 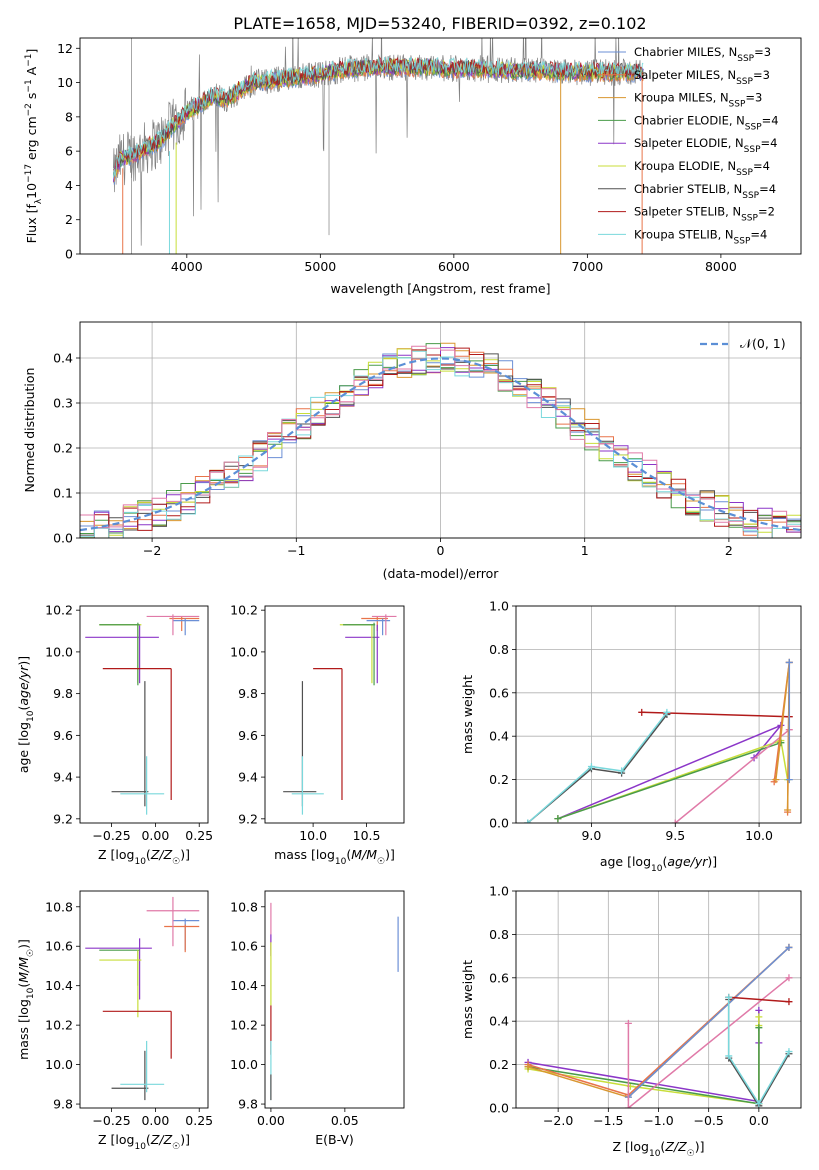 I want to click on age_vs_mass-frame, so click(x=334, y=714).